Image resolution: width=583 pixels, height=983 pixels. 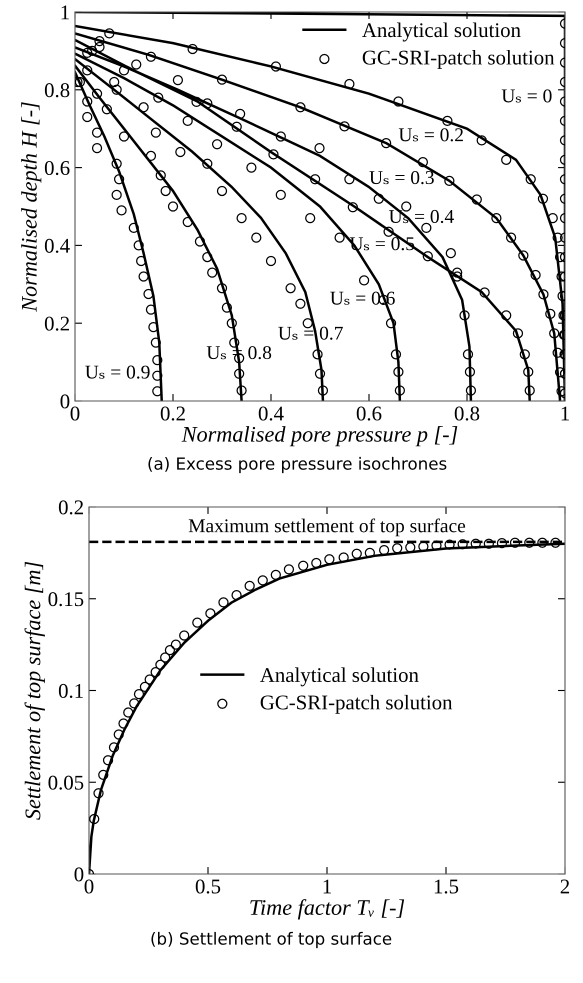 I want to click on x-tick-label: 1.5, so click(x=446, y=887).